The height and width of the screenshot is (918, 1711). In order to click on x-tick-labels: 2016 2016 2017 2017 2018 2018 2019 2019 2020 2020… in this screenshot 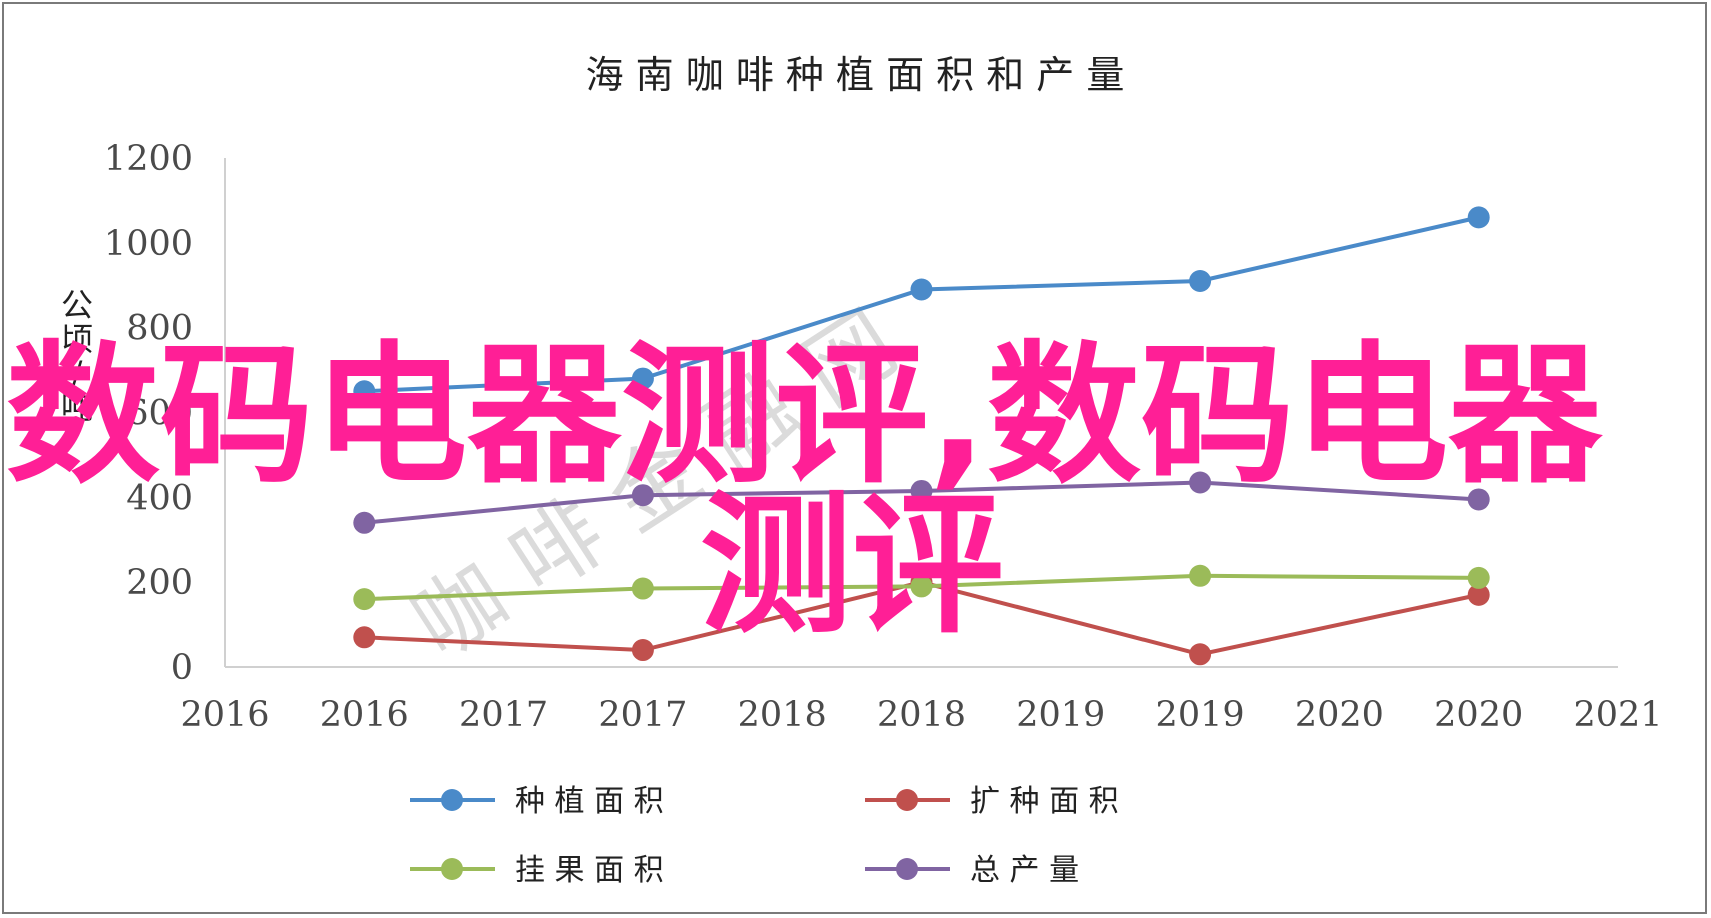, I will do `click(921, 715)`.